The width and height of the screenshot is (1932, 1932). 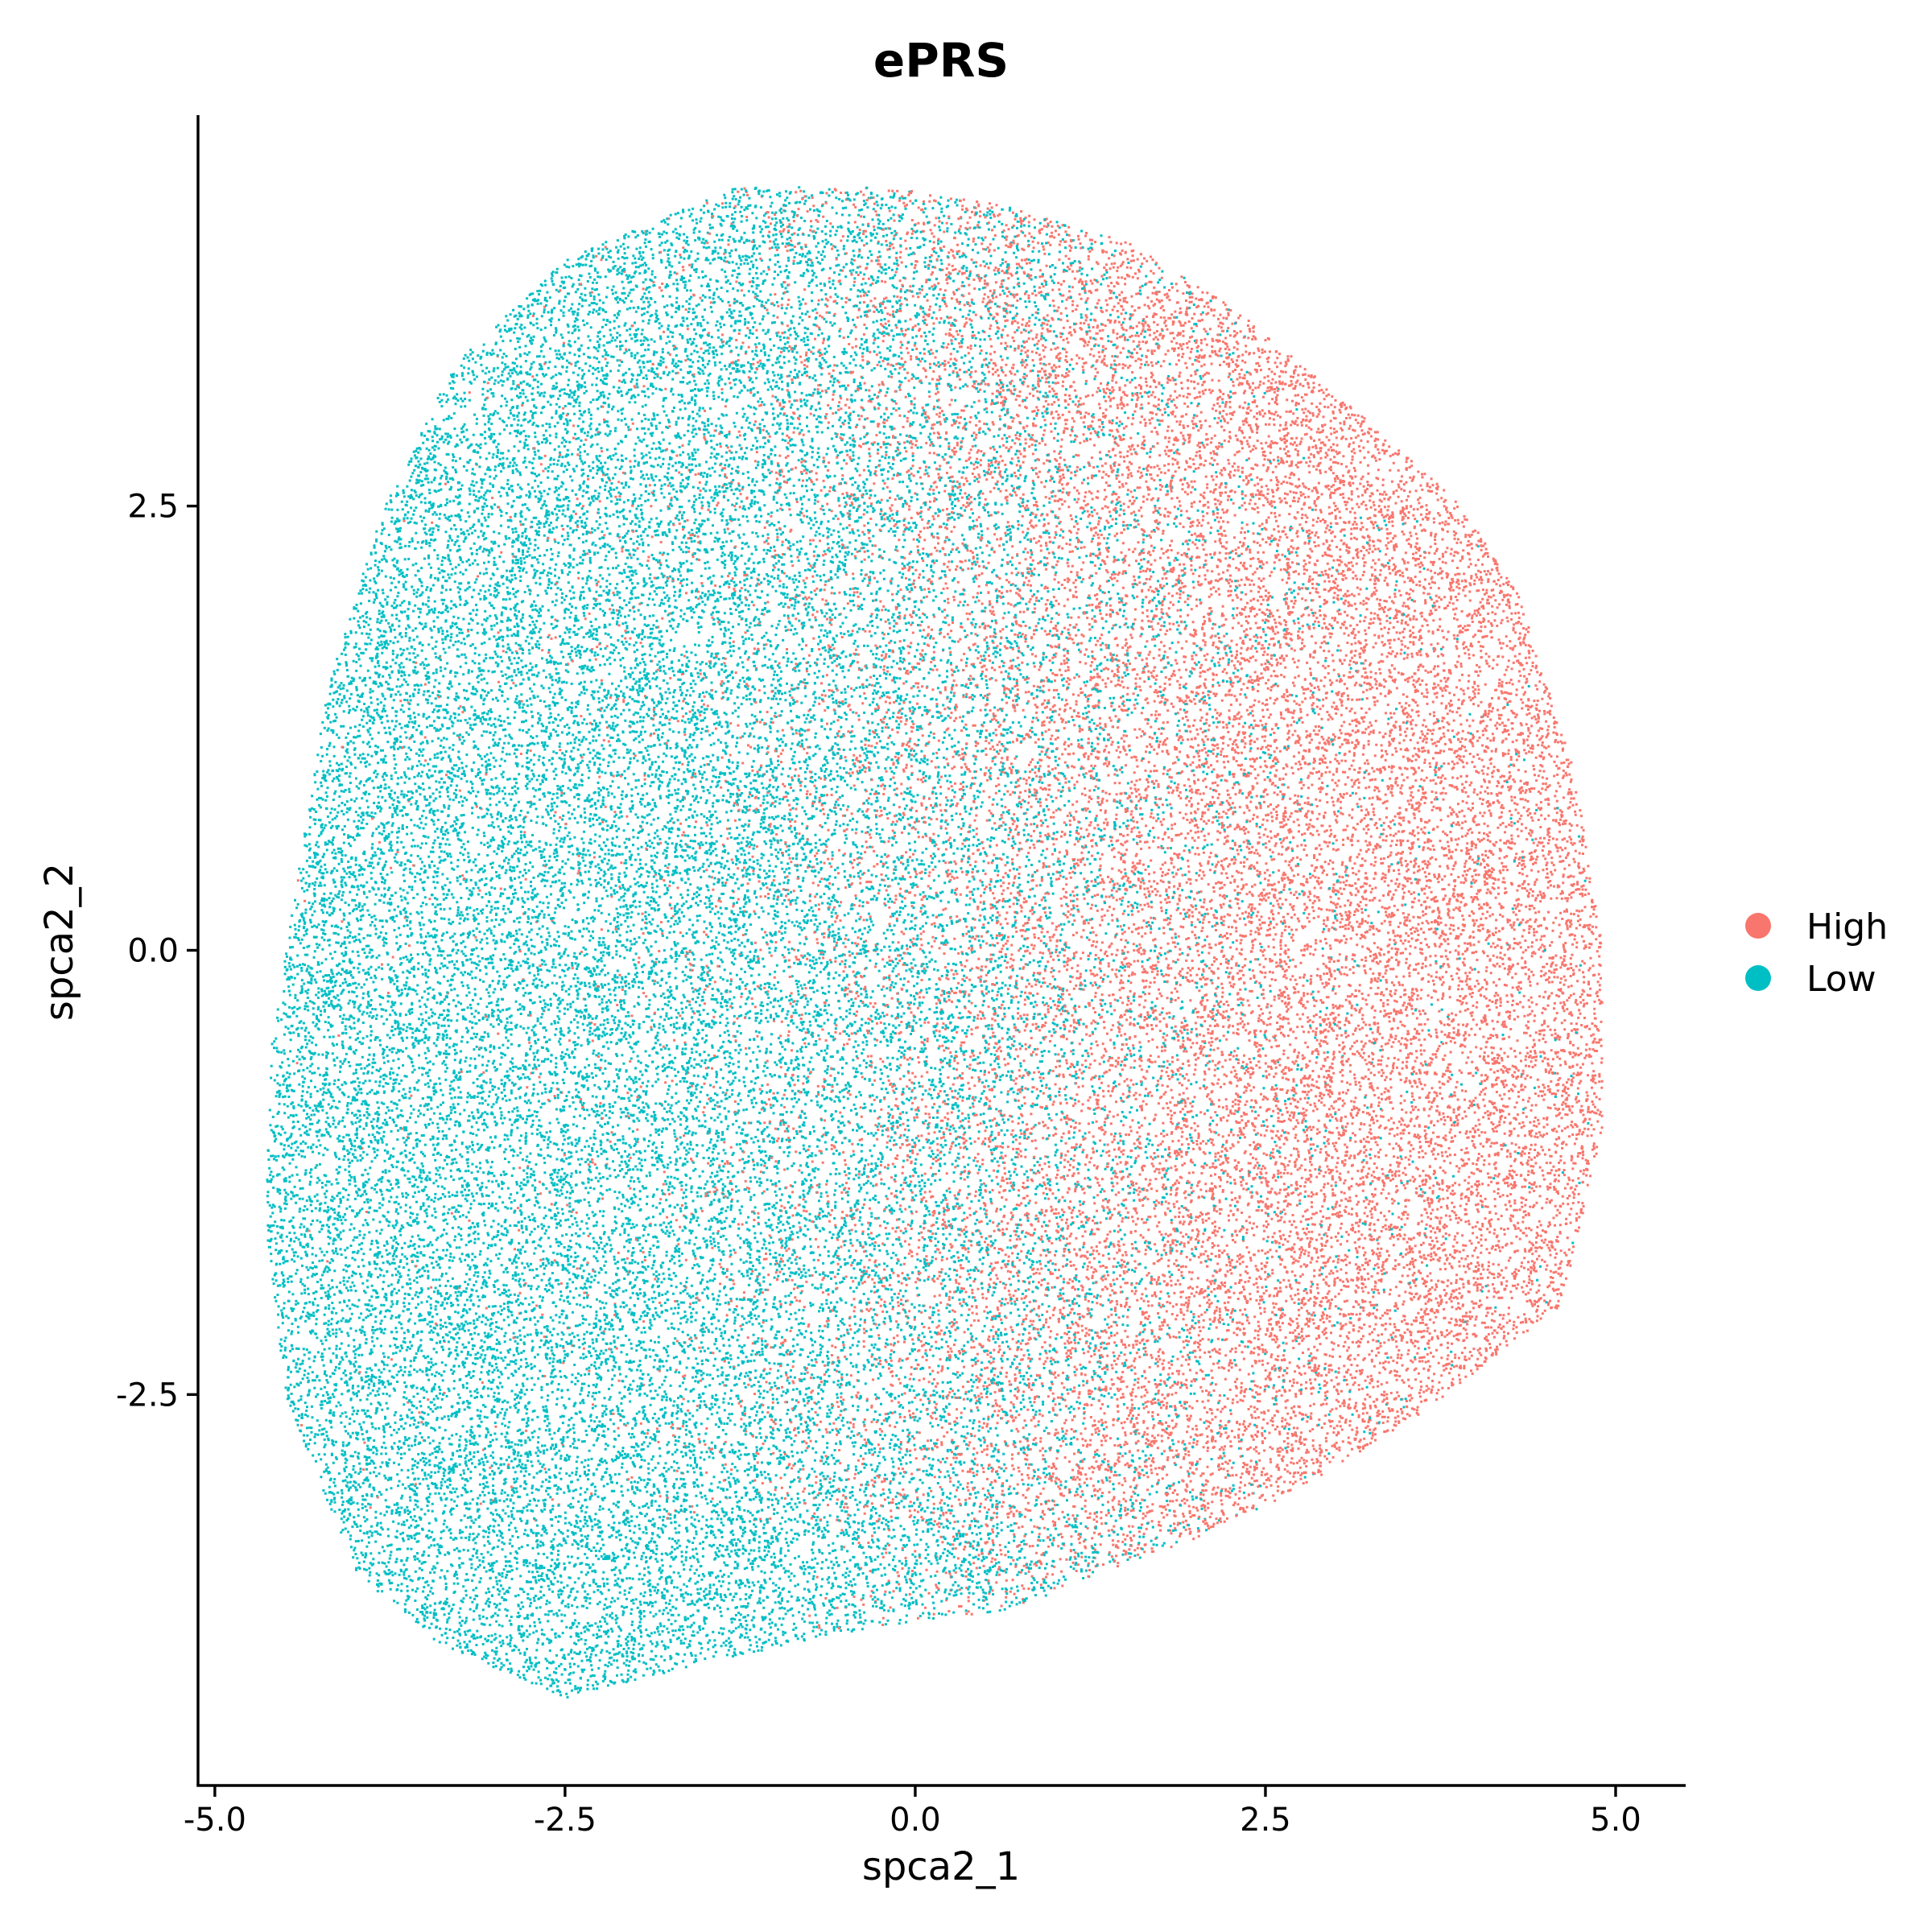 I want to click on chart-title: ePRS, so click(x=941, y=60).